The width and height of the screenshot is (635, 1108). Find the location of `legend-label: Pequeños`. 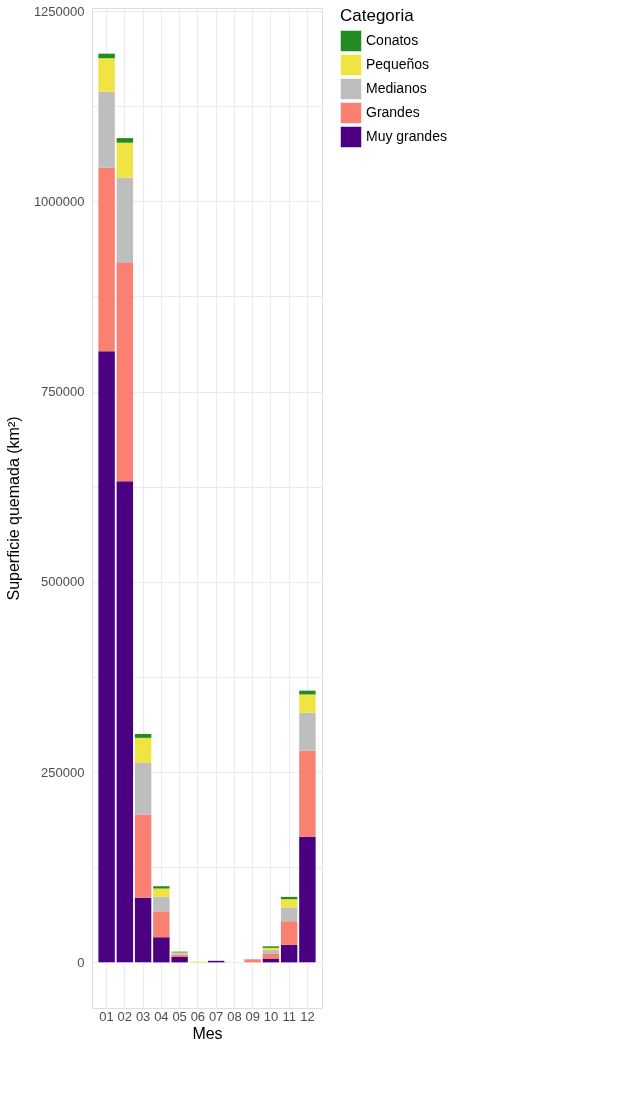

legend-label: Pequeños is located at coordinates (398, 64).